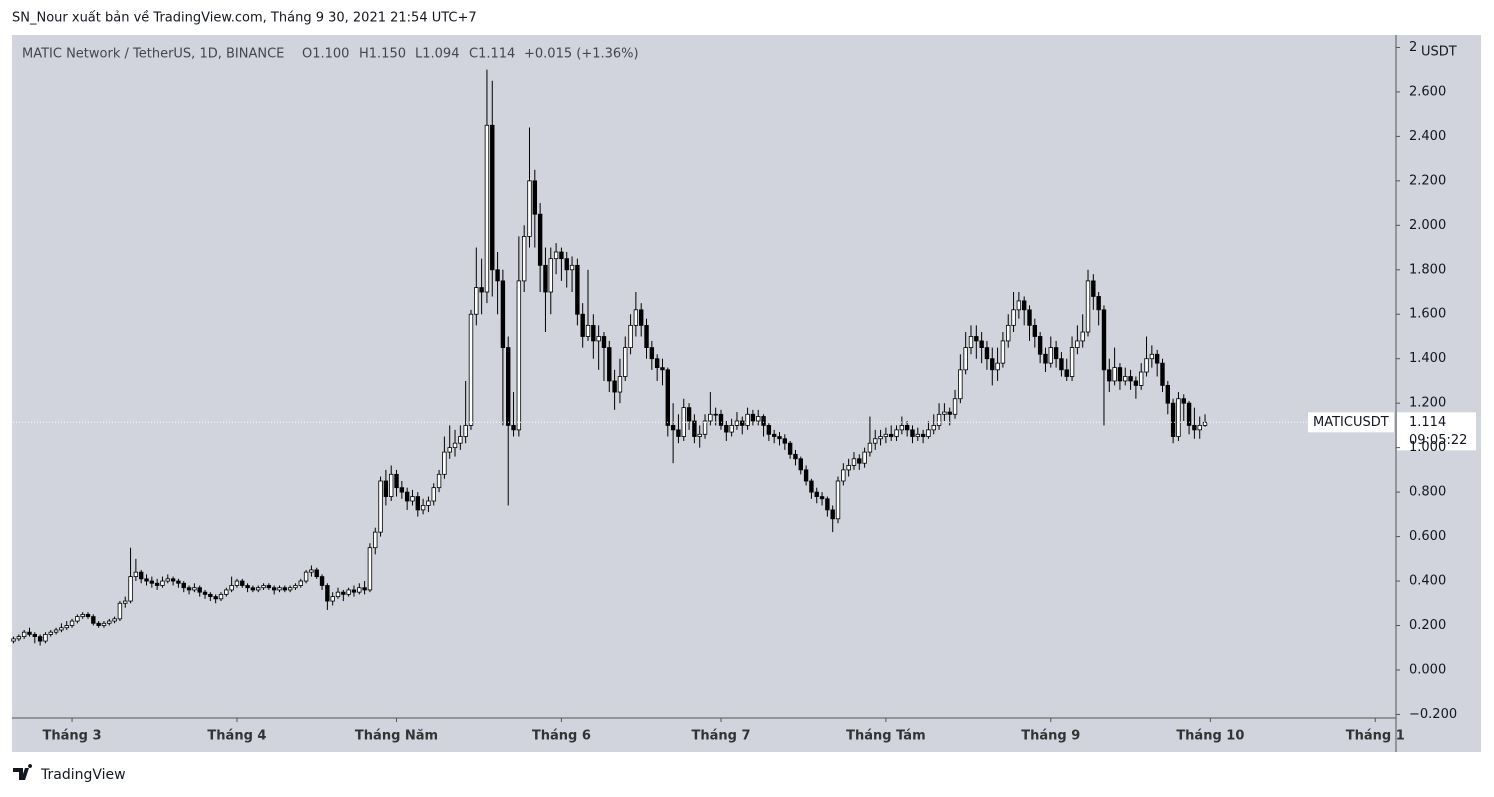 The image size is (1494, 797). What do you see at coordinates (1427, 403) in the screenshot?
I see `y-tick-label: 1.200` at bounding box center [1427, 403].